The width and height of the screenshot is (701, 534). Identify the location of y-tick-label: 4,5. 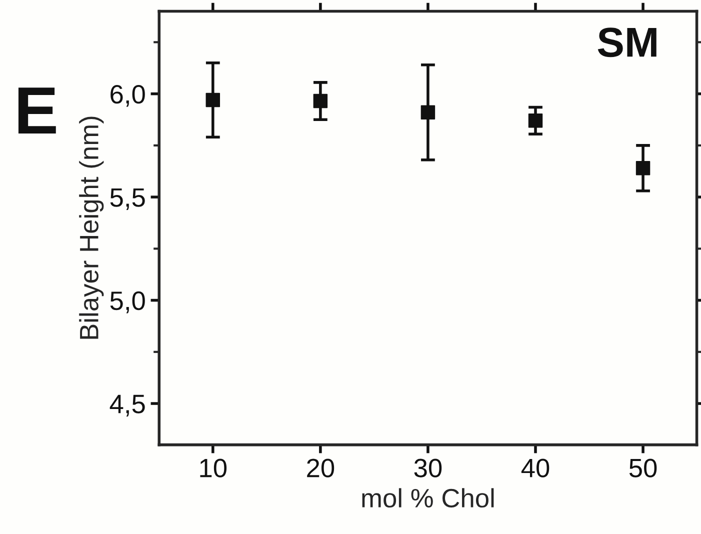
(127, 405).